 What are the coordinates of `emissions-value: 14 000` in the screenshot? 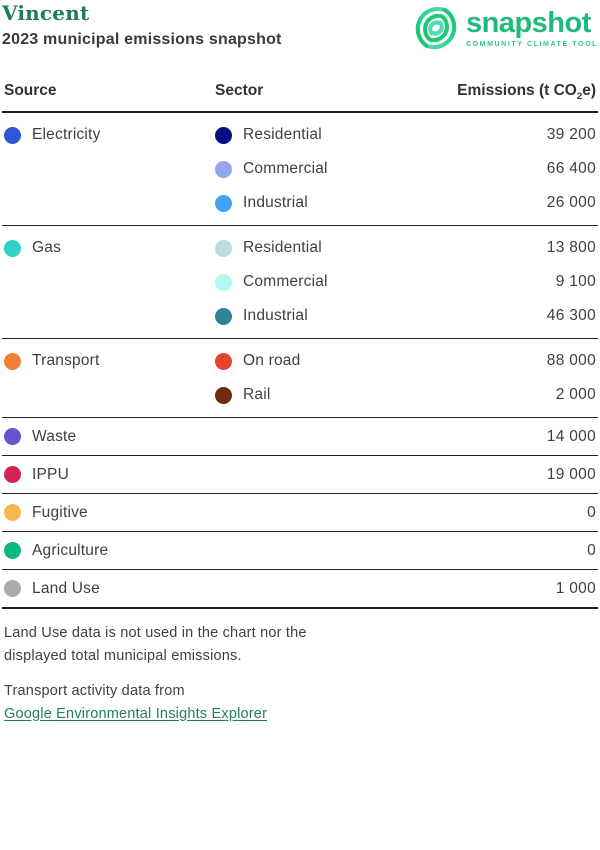 It's located at (571, 436).